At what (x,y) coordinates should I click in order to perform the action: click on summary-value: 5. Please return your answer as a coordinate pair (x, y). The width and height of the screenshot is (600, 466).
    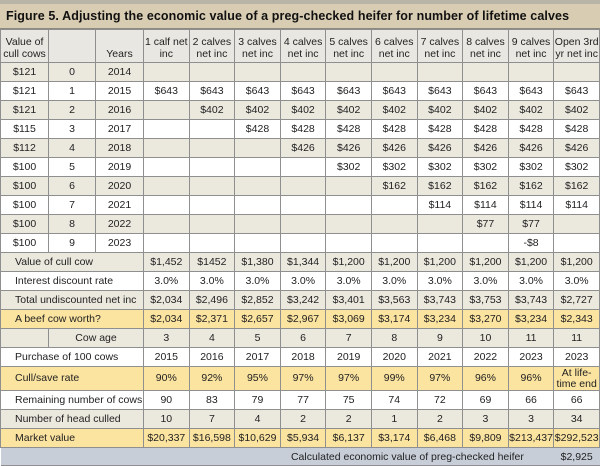
    Looking at the image, I should click on (257, 338).